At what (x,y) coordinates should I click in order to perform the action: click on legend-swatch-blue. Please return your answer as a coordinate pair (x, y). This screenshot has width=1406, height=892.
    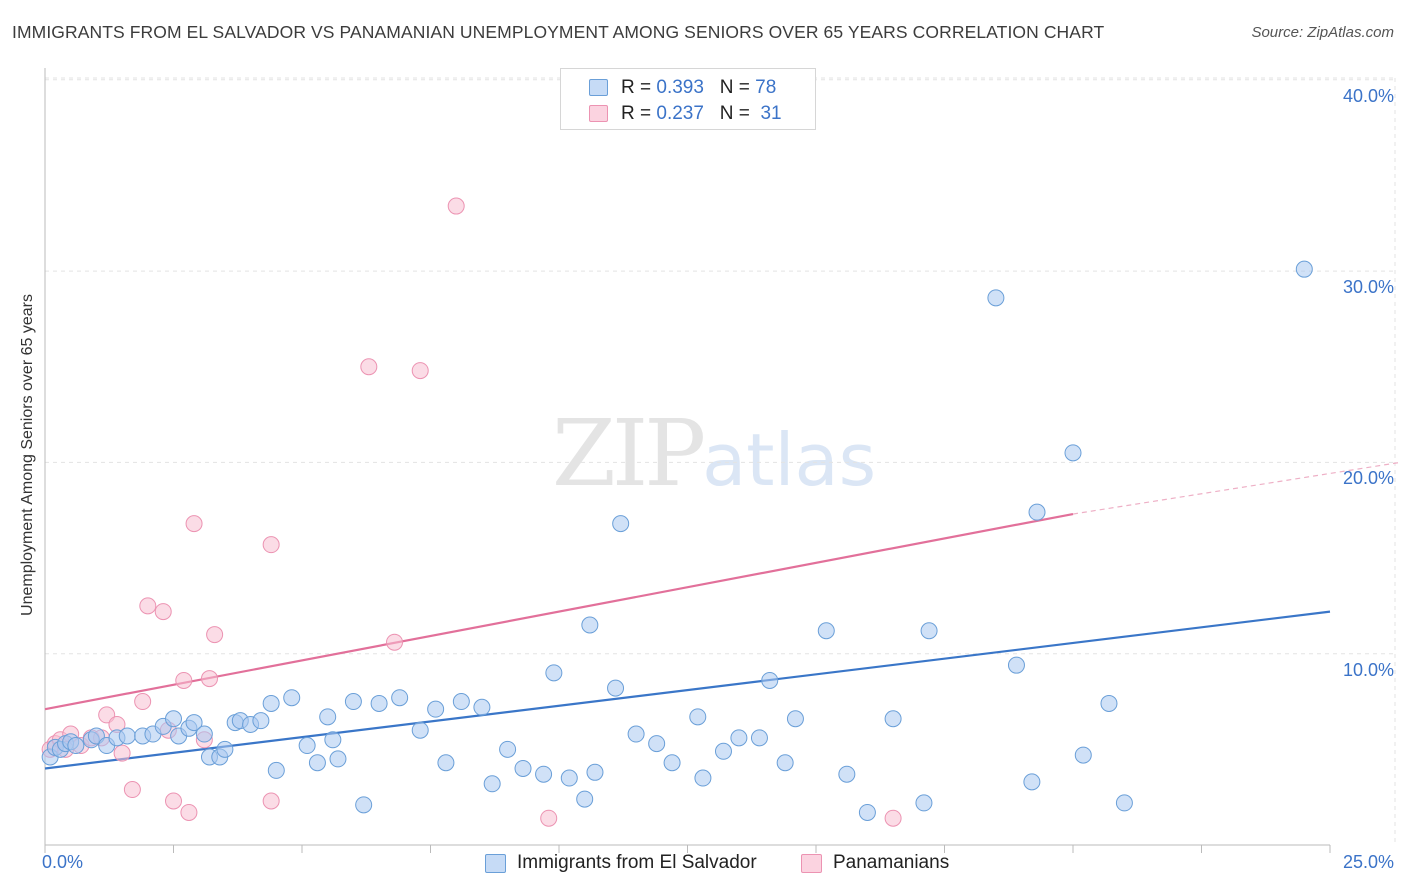
    Looking at the image, I should click on (598, 87).